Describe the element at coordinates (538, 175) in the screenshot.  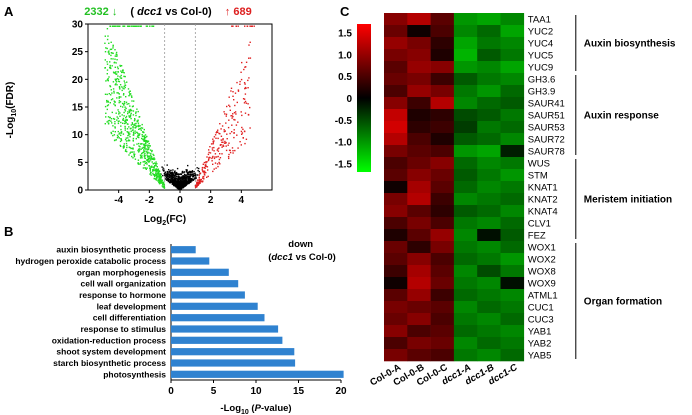
I see `heatmap-row-label: STM` at that location.